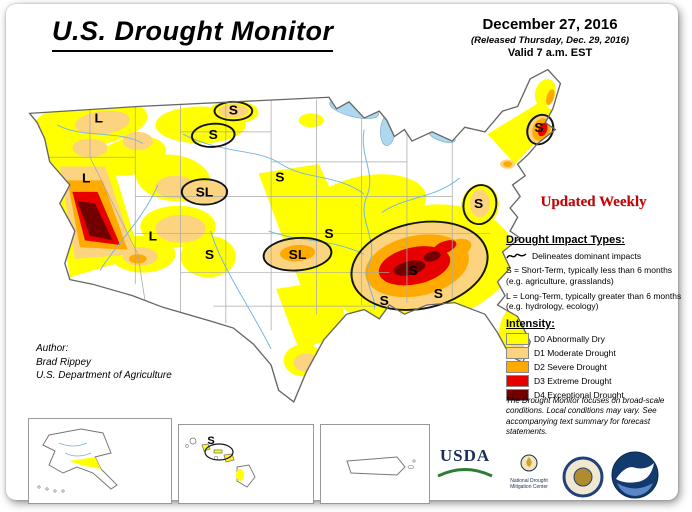 The height and width of the screenshot is (512, 692). Describe the element at coordinates (587, 255) in the screenshot. I see `delineates-label: Delineates dominant impacts` at that location.